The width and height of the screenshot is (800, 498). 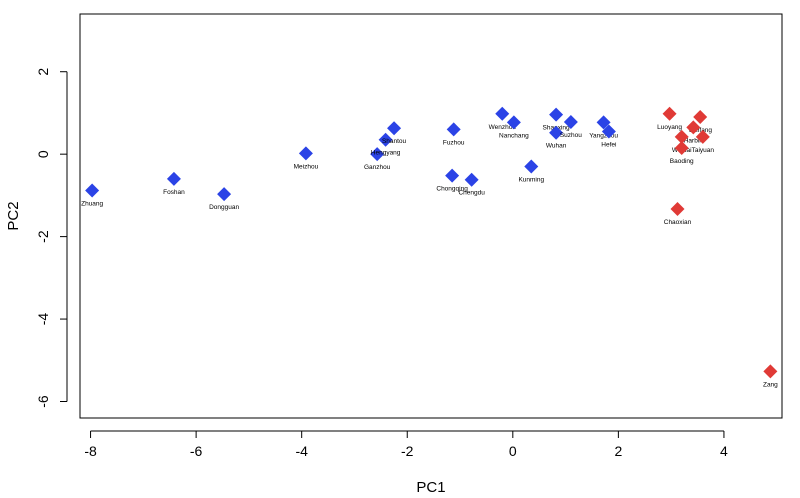 I want to click on data-point-foshan, so click(x=173, y=178).